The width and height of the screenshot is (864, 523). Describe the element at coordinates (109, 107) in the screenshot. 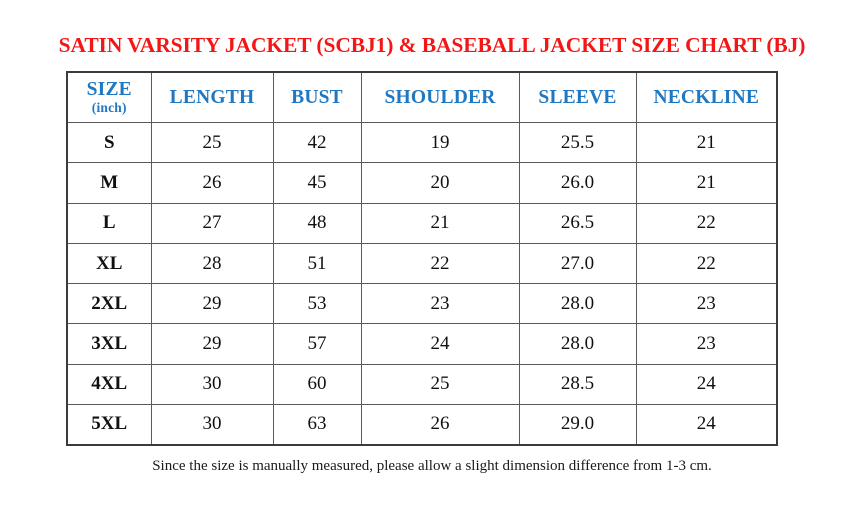

I see `size-header-unit-label: (inch)` at that location.